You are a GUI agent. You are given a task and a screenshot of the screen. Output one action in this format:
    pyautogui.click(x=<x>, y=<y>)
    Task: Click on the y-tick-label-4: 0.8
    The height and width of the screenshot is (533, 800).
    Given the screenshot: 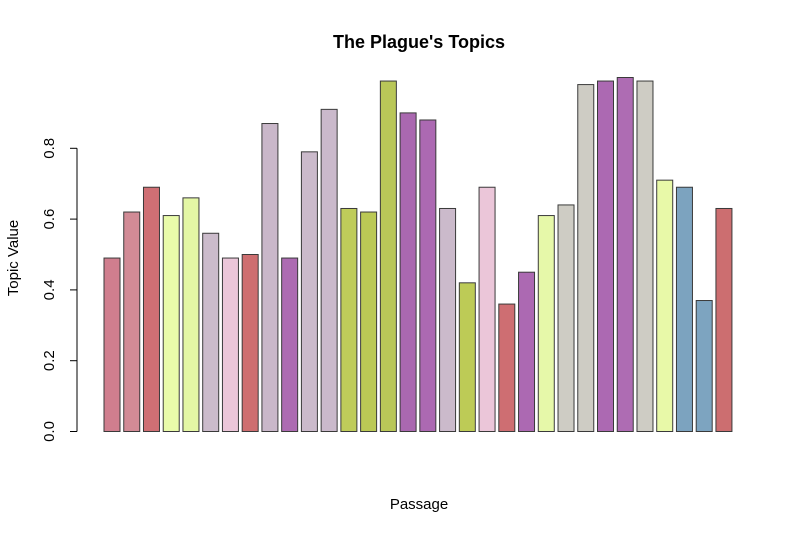 What is the action you would take?
    pyautogui.click(x=49, y=148)
    